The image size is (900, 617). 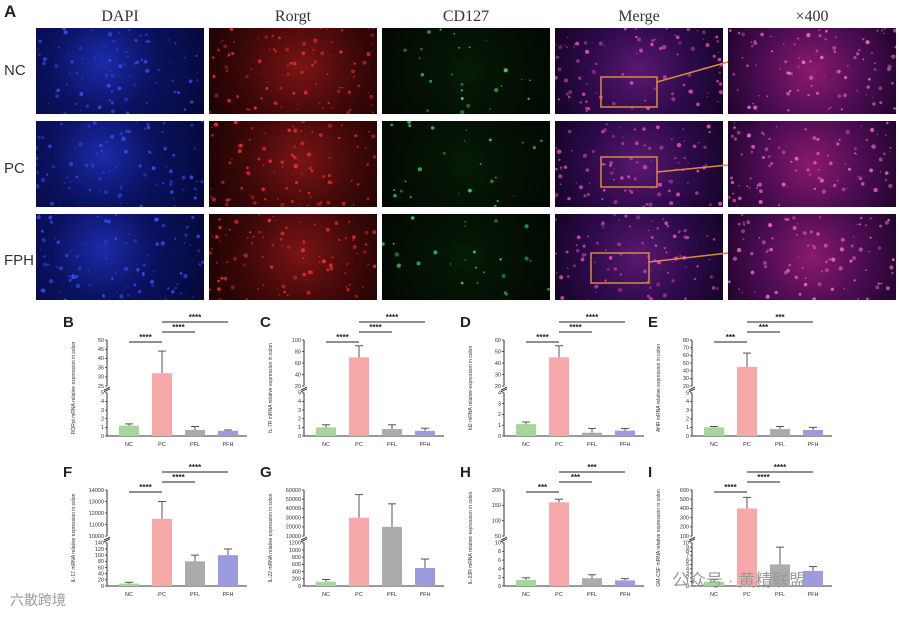 I want to click on y-tick-label: 50000, so click(x=293, y=500).